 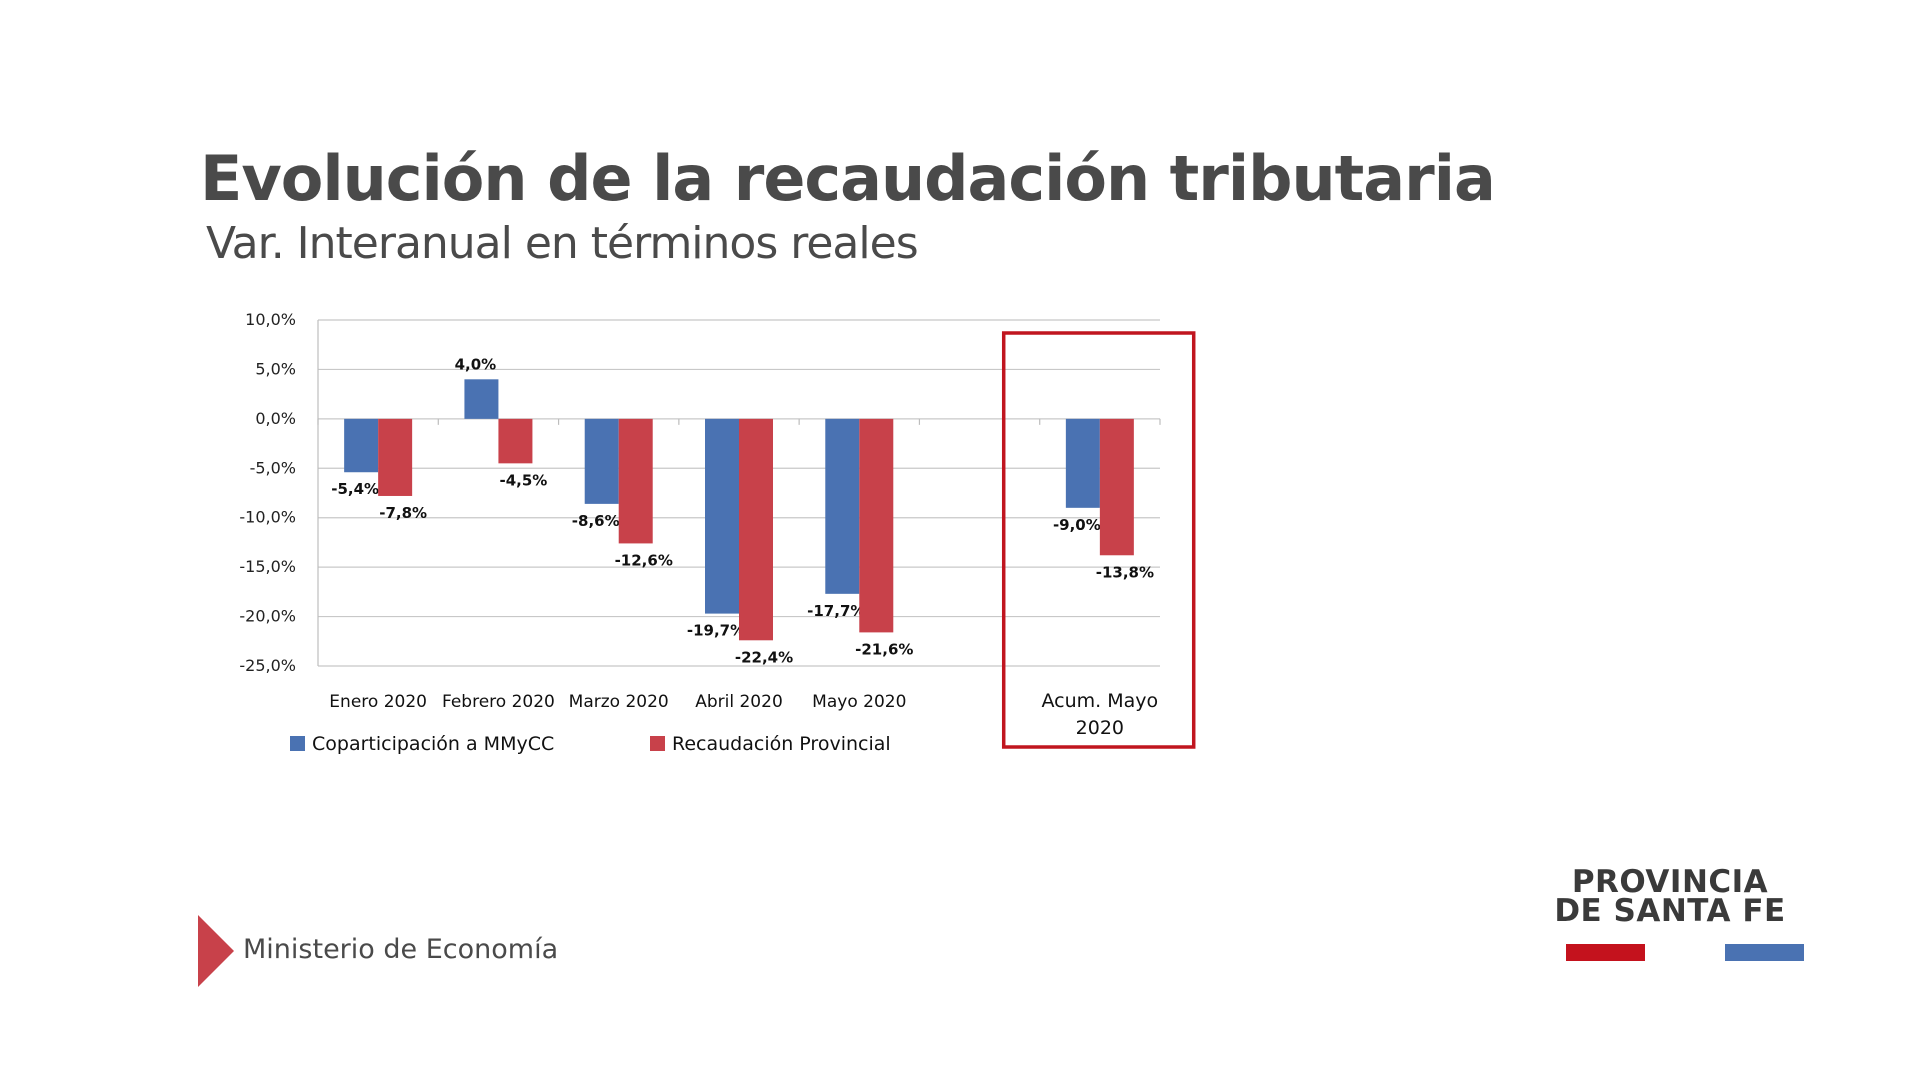 What do you see at coordinates (267, 616) in the screenshot?
I see `y-tick-label: -20,0%` at bounding box center [267, 616].